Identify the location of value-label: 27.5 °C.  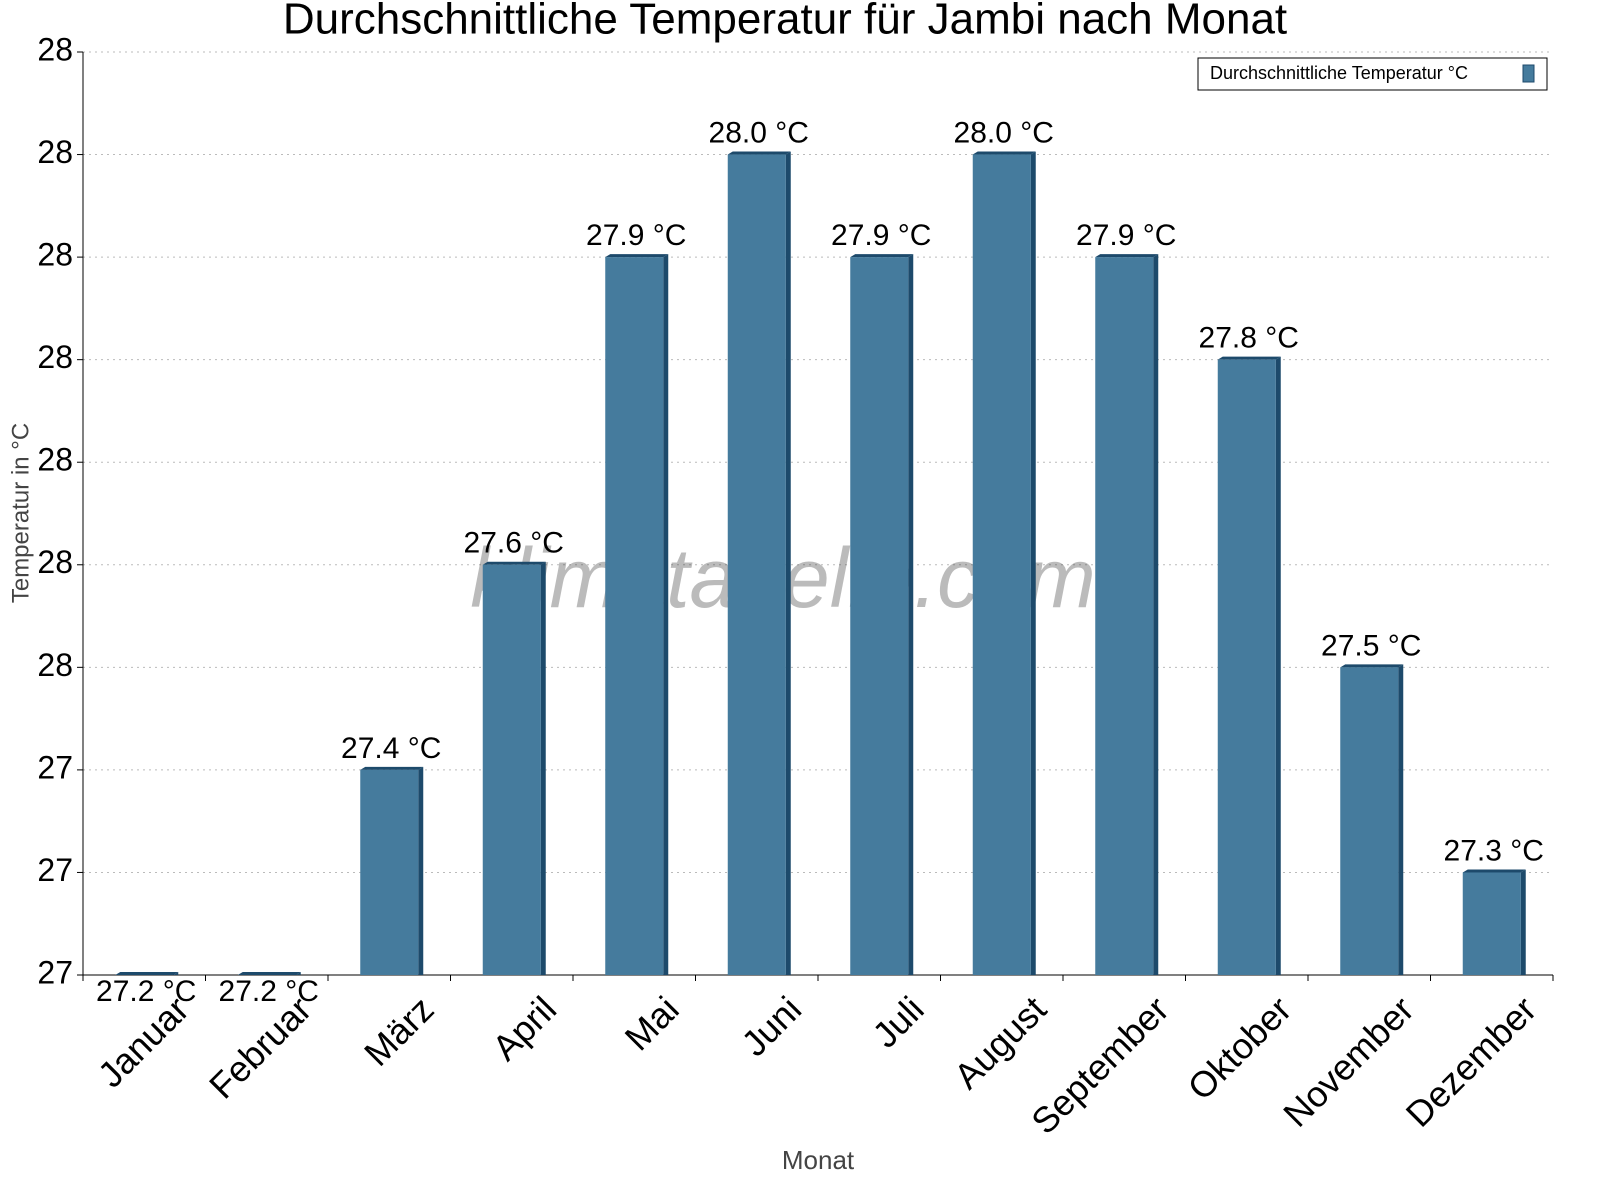
(1371, 645).